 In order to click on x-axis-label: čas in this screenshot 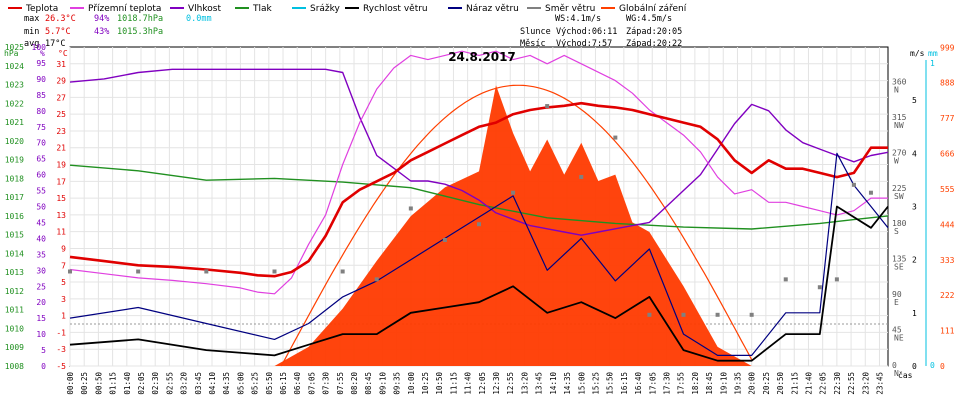, I will do `click(905, 375)`.